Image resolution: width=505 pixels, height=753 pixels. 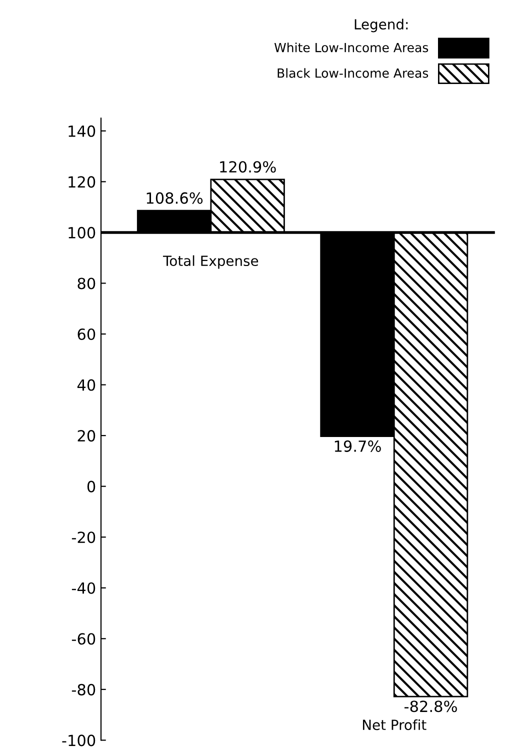 I want to click on y-tick-label: 40, so click(x=86, y=385).